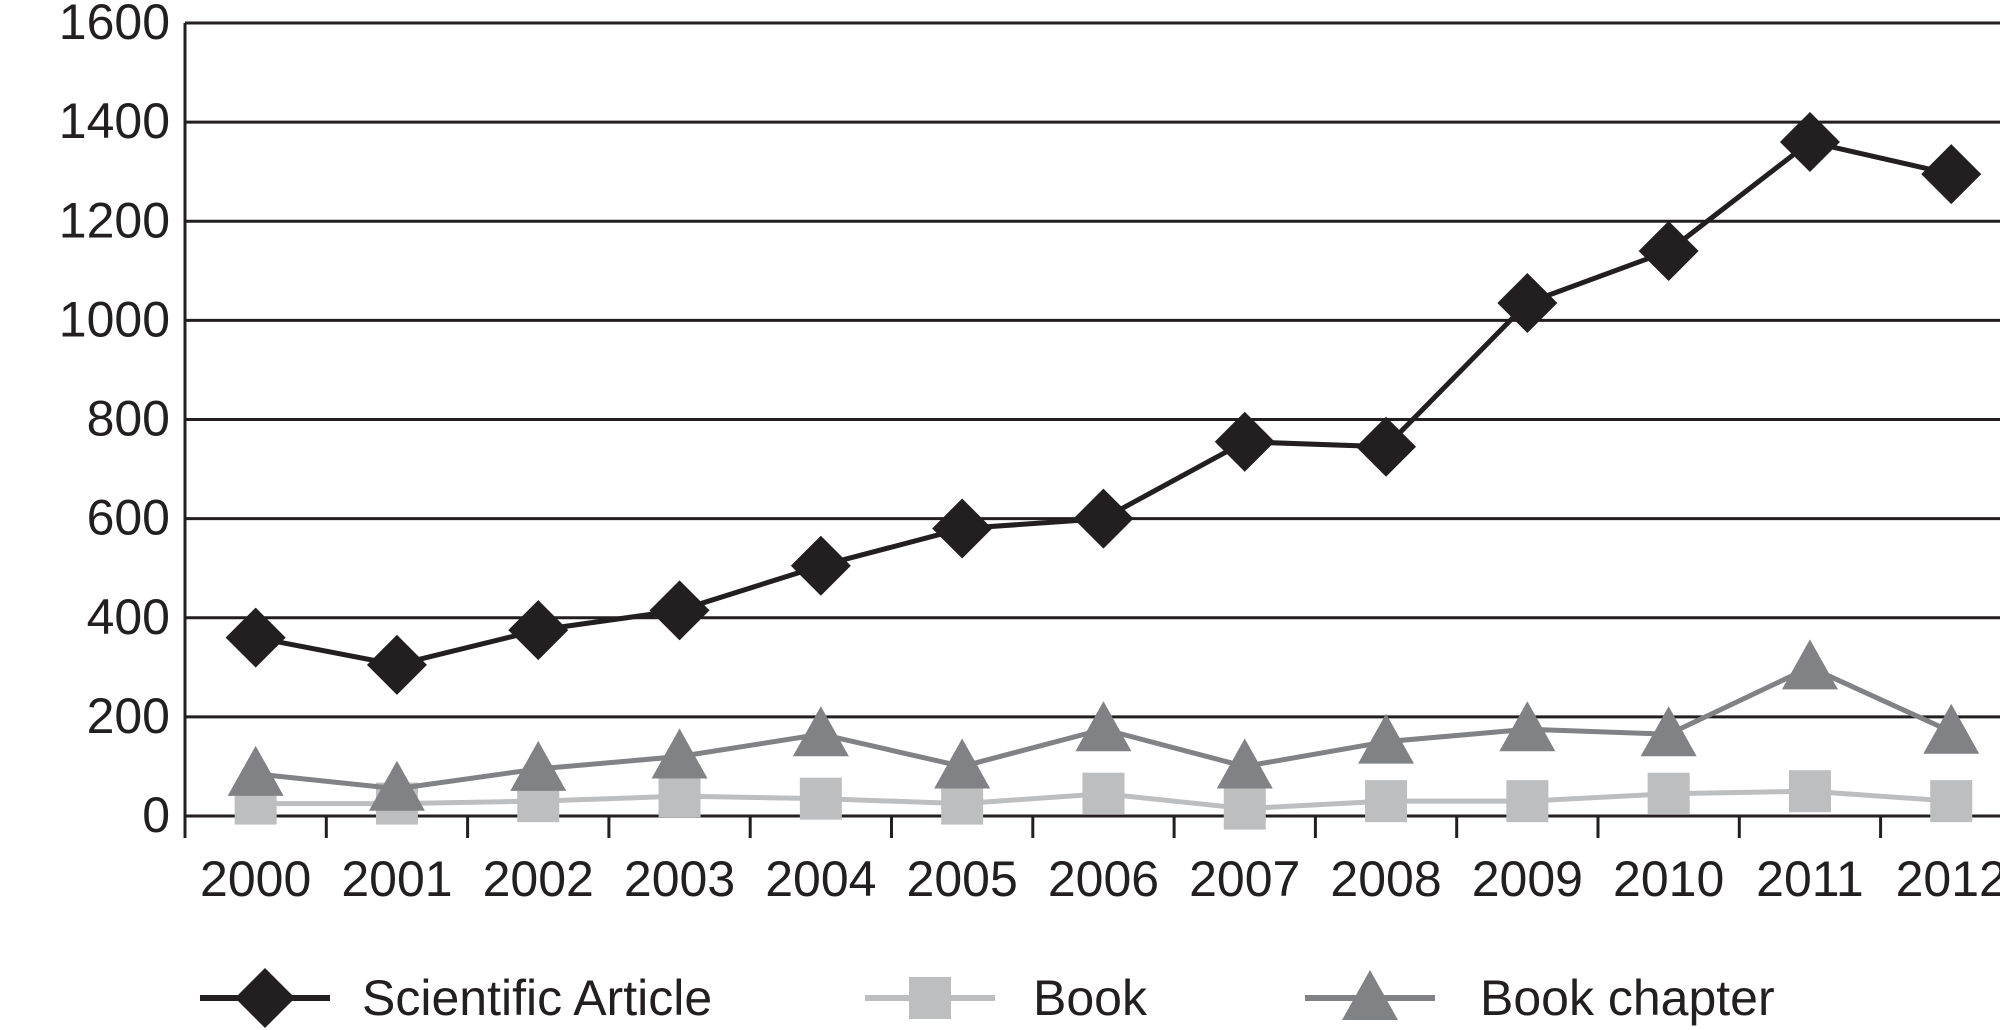 The image size is (2000, 1030). I want to click on x-tick-label: 2003, so click(679, 879).